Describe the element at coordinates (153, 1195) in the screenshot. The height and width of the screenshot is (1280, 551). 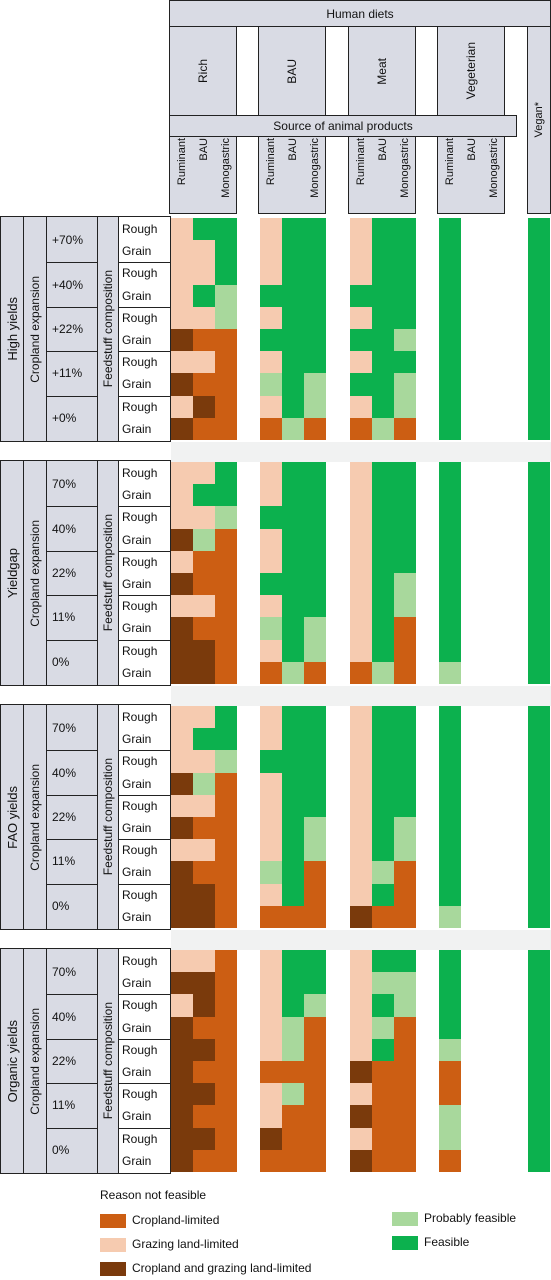
I see `legend-title: Reason not feasible` at that location.